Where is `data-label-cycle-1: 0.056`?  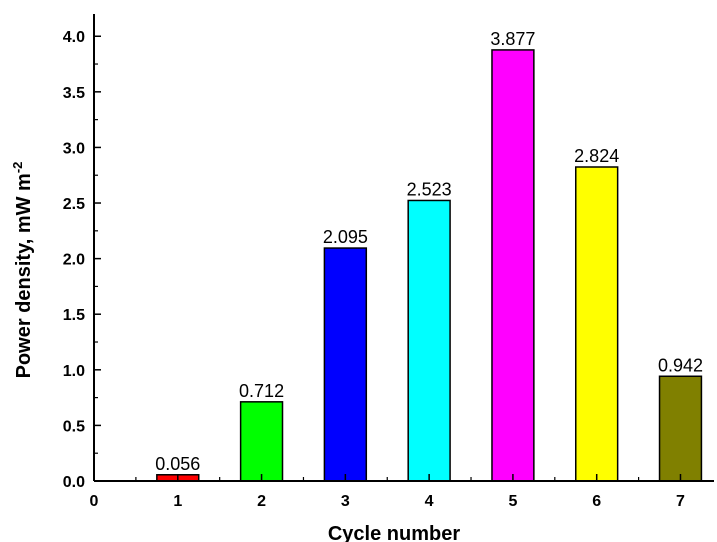
data-label-cycle-1: 0.056 is located at coordinates (177, 464).